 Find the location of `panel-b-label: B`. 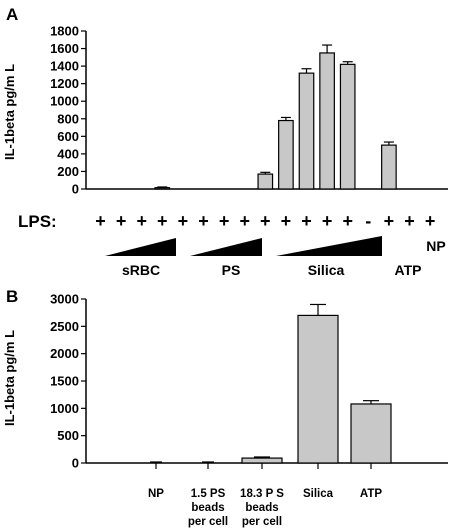

panel-b-label: B is located at coordinates (12, 296).